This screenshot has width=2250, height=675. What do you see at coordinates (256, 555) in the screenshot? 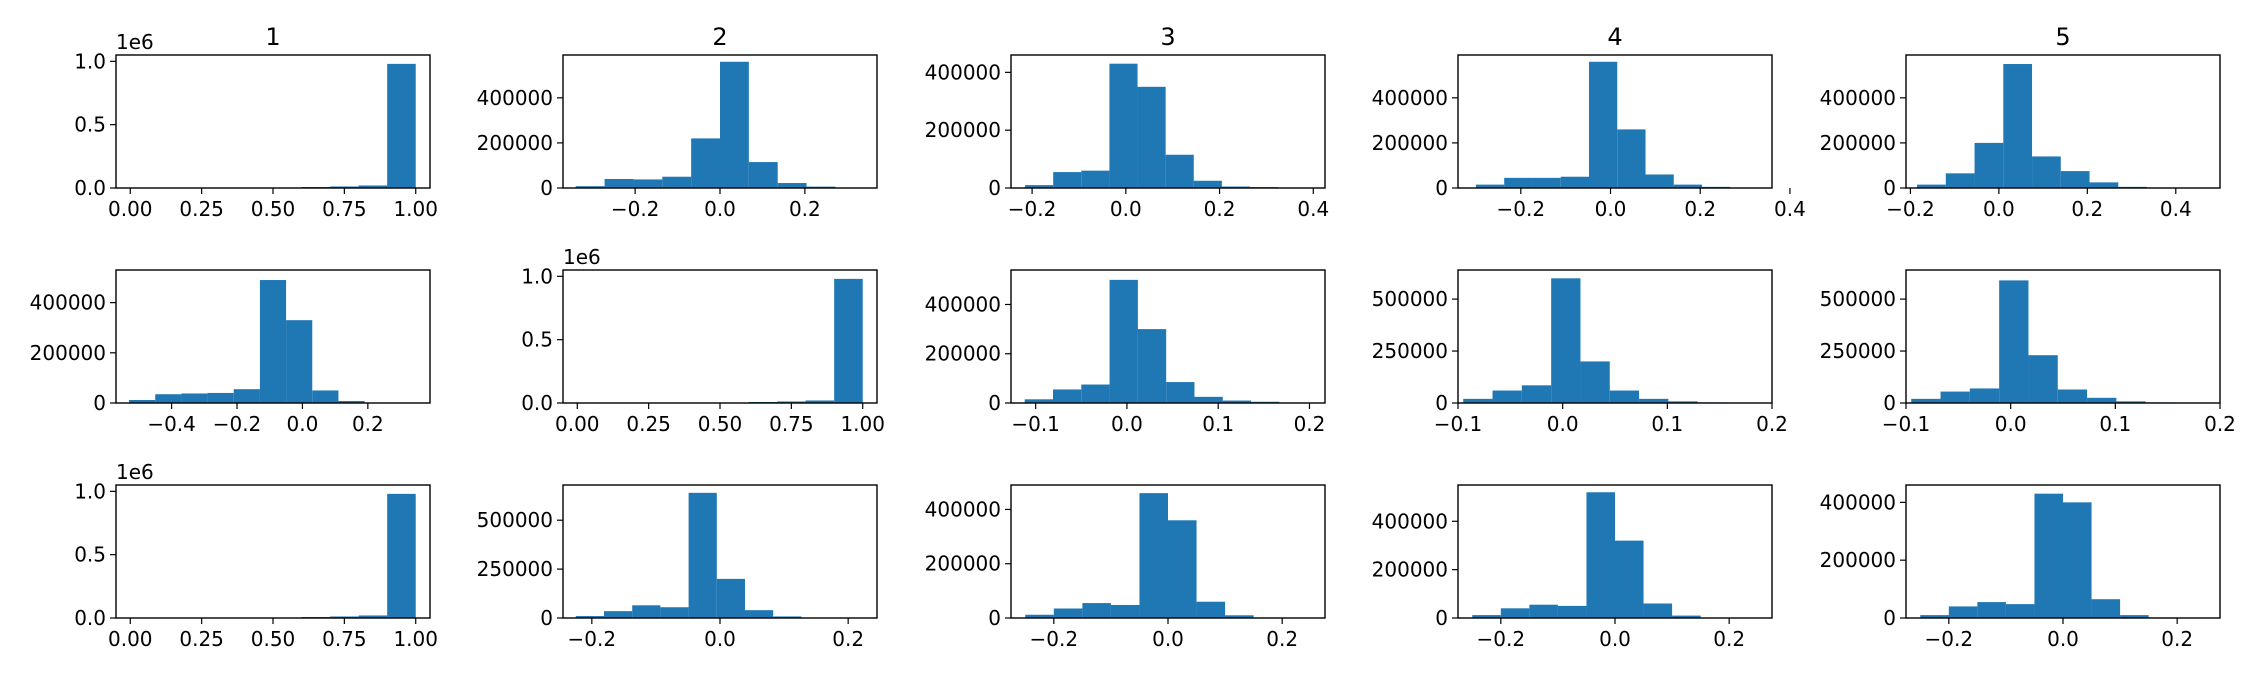
I see `subplot-r3-c1: 0.00 0.25 0.50 0.75 1.00 0.0 0.5 1.0 1e6` at bounding box center [256, 555].